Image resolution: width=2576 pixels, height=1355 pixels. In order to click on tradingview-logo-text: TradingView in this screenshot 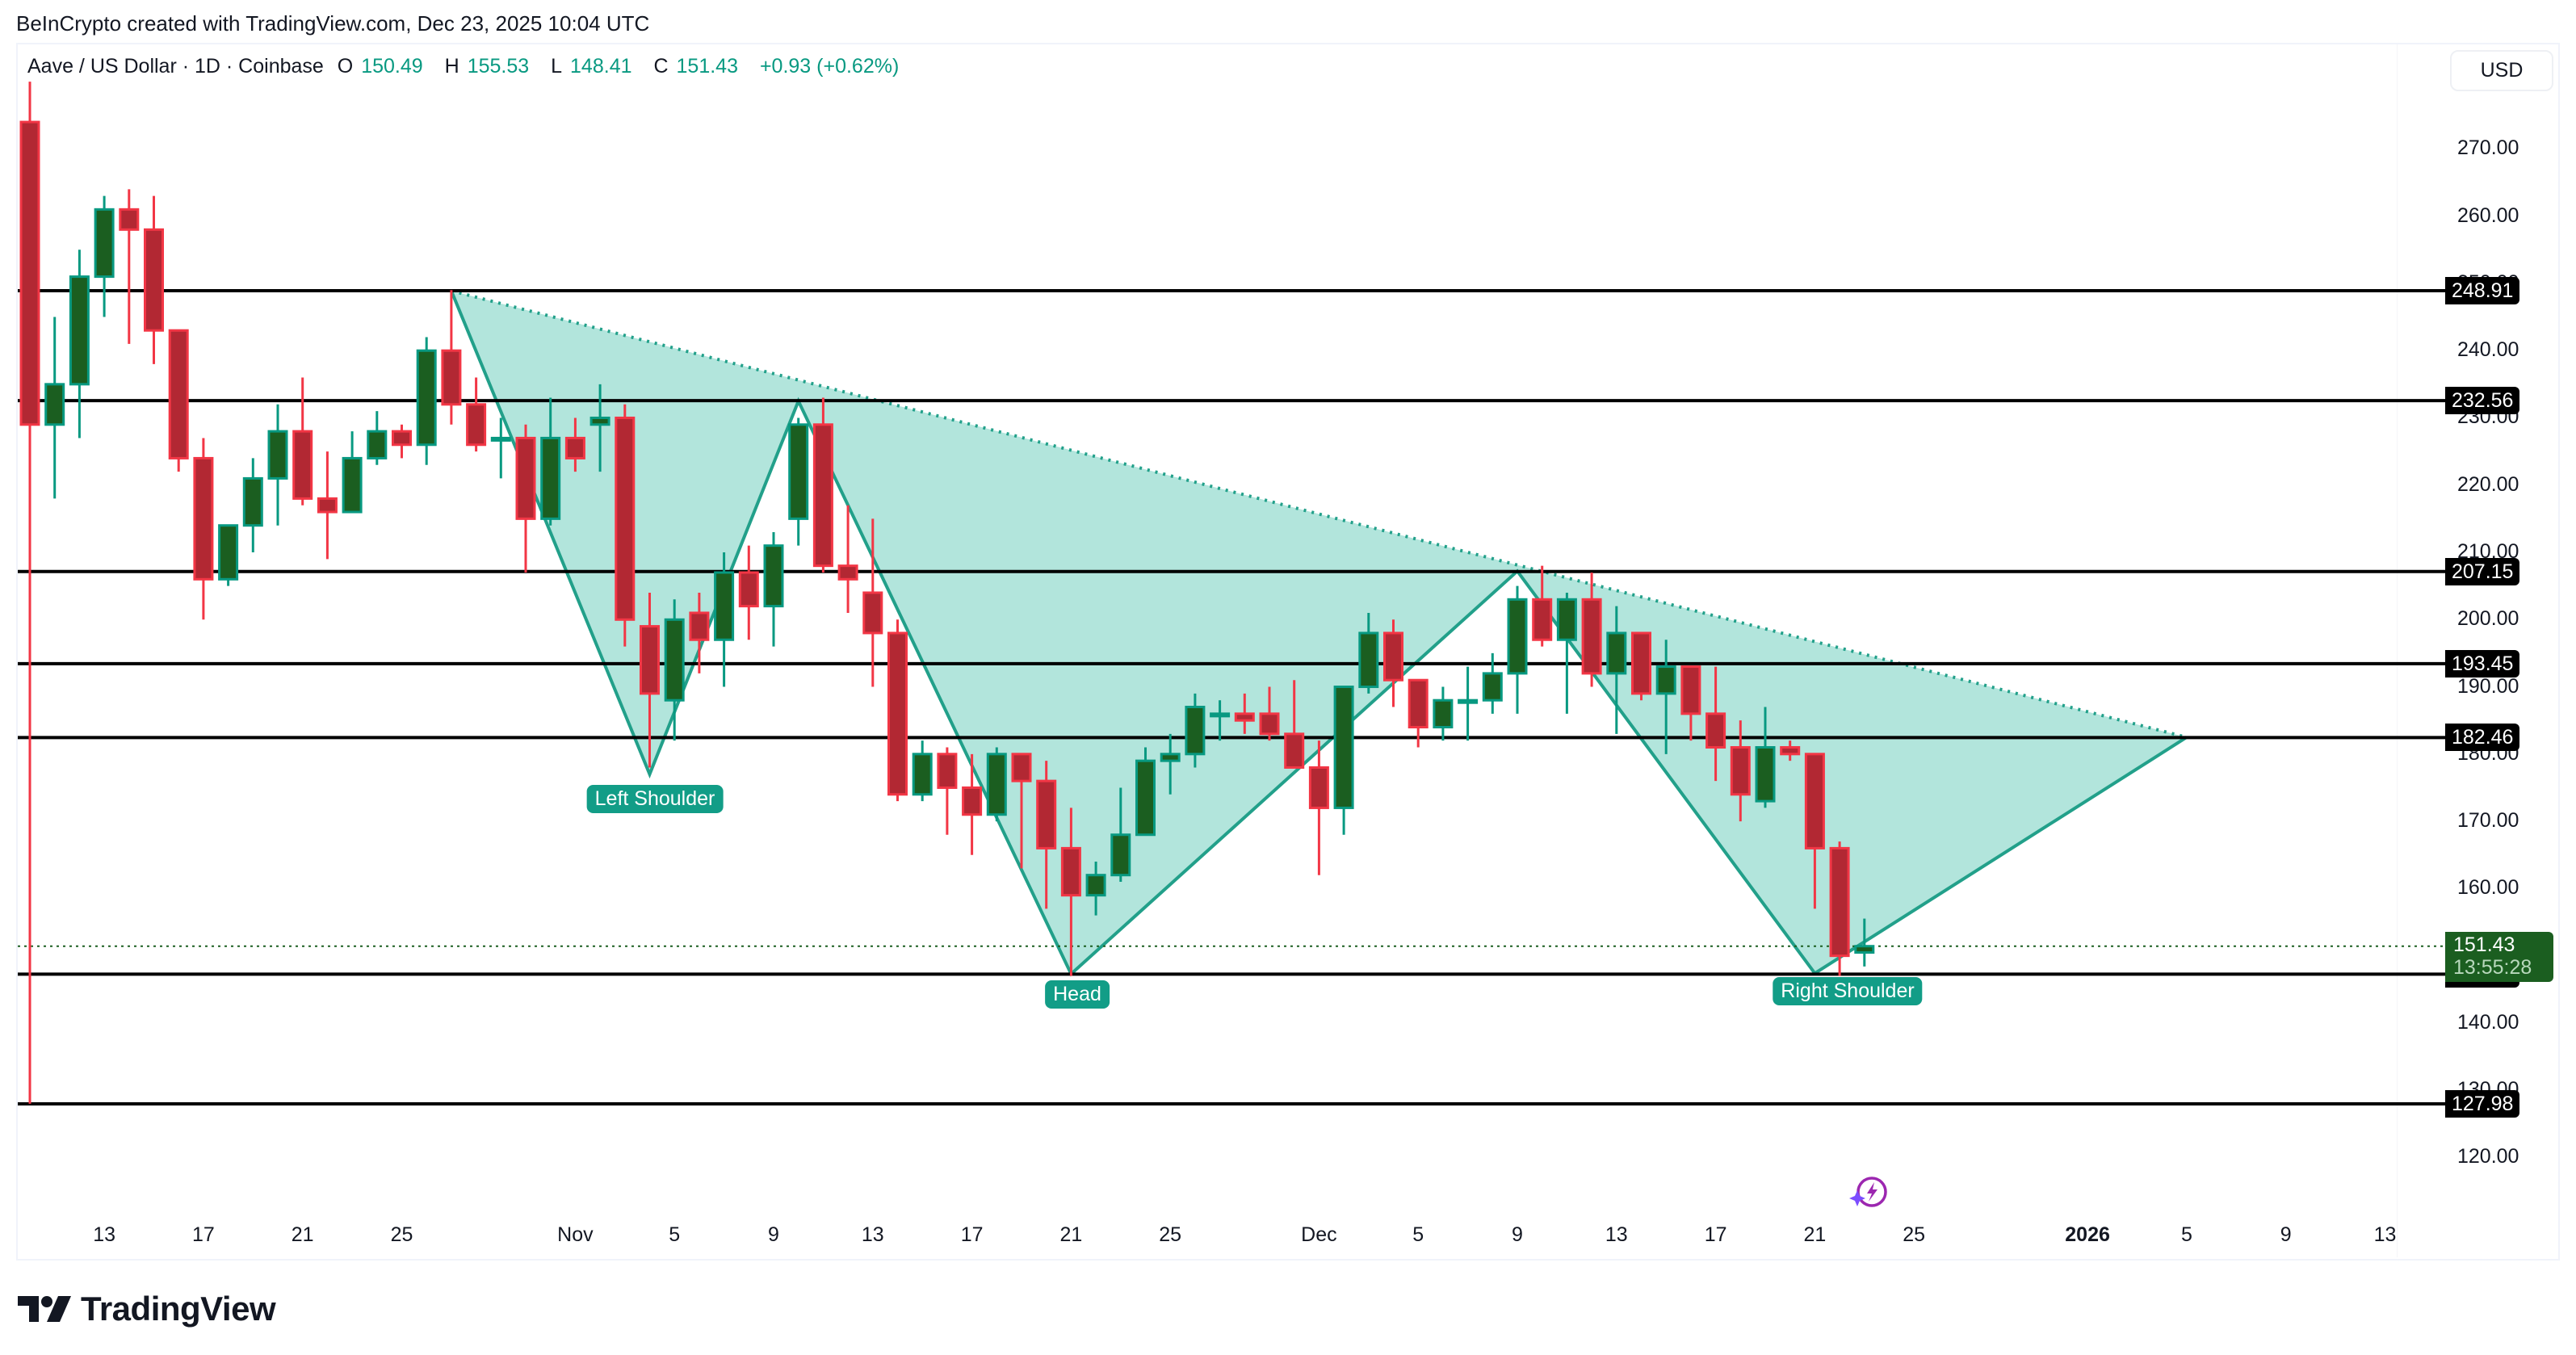, I will do `click(178, 1309)`.